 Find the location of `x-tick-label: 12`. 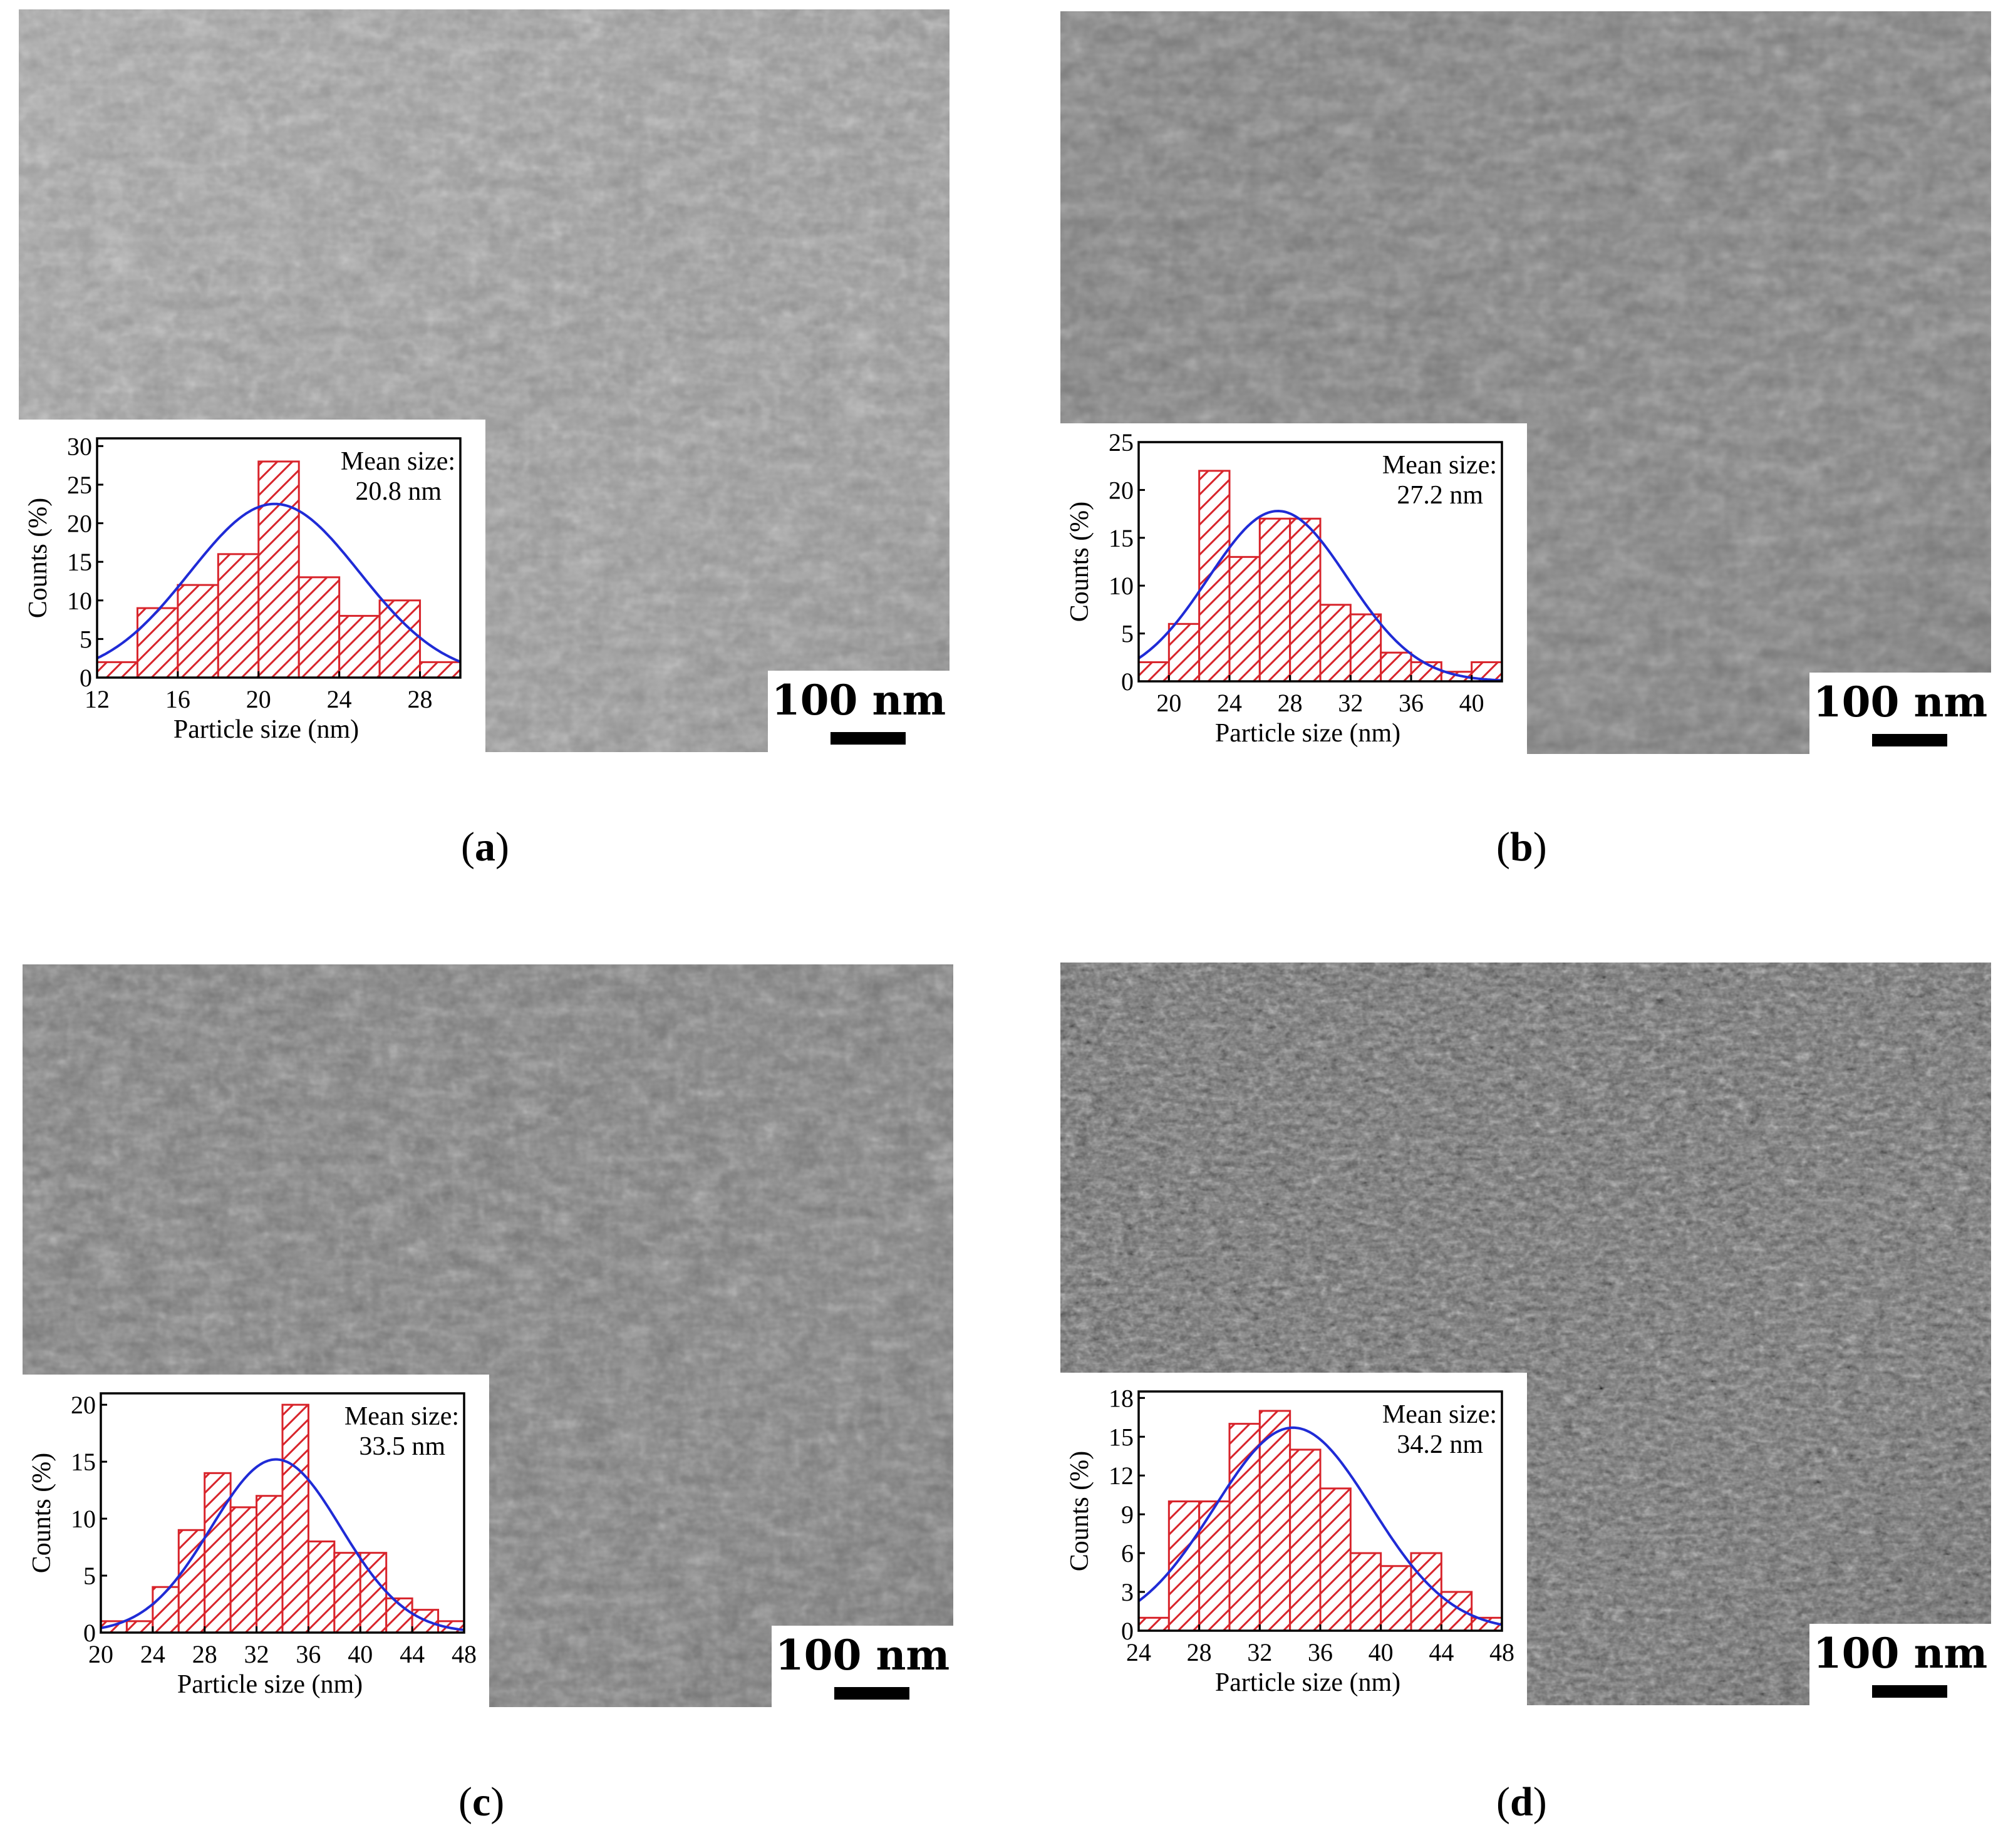

x-tick-label: 12 is located at coordinates (97, 699).